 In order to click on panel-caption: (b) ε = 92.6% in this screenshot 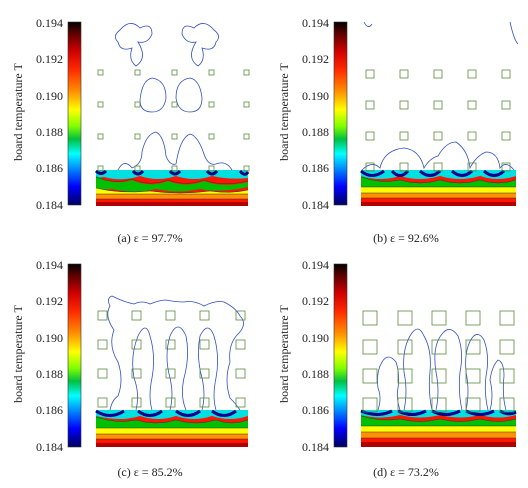, I will do `click(406, 238)`.